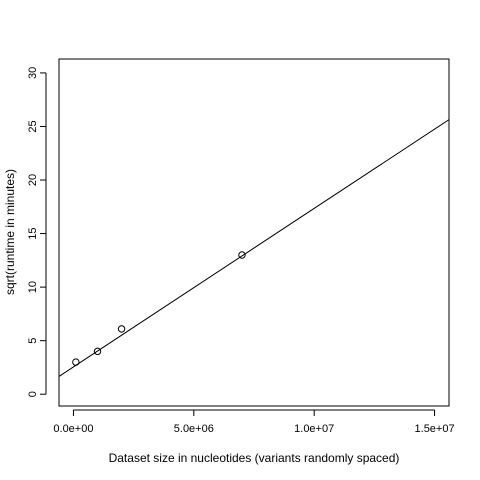  Describe the element at coordinates (159, 308) in the screenshot. I see `data-points` at that location.